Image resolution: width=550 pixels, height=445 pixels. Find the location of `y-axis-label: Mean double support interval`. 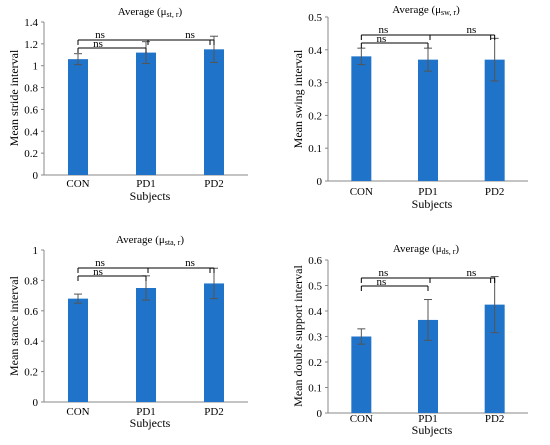

y-axis-label: Mean double support interval is located at coordinates (298, 336).